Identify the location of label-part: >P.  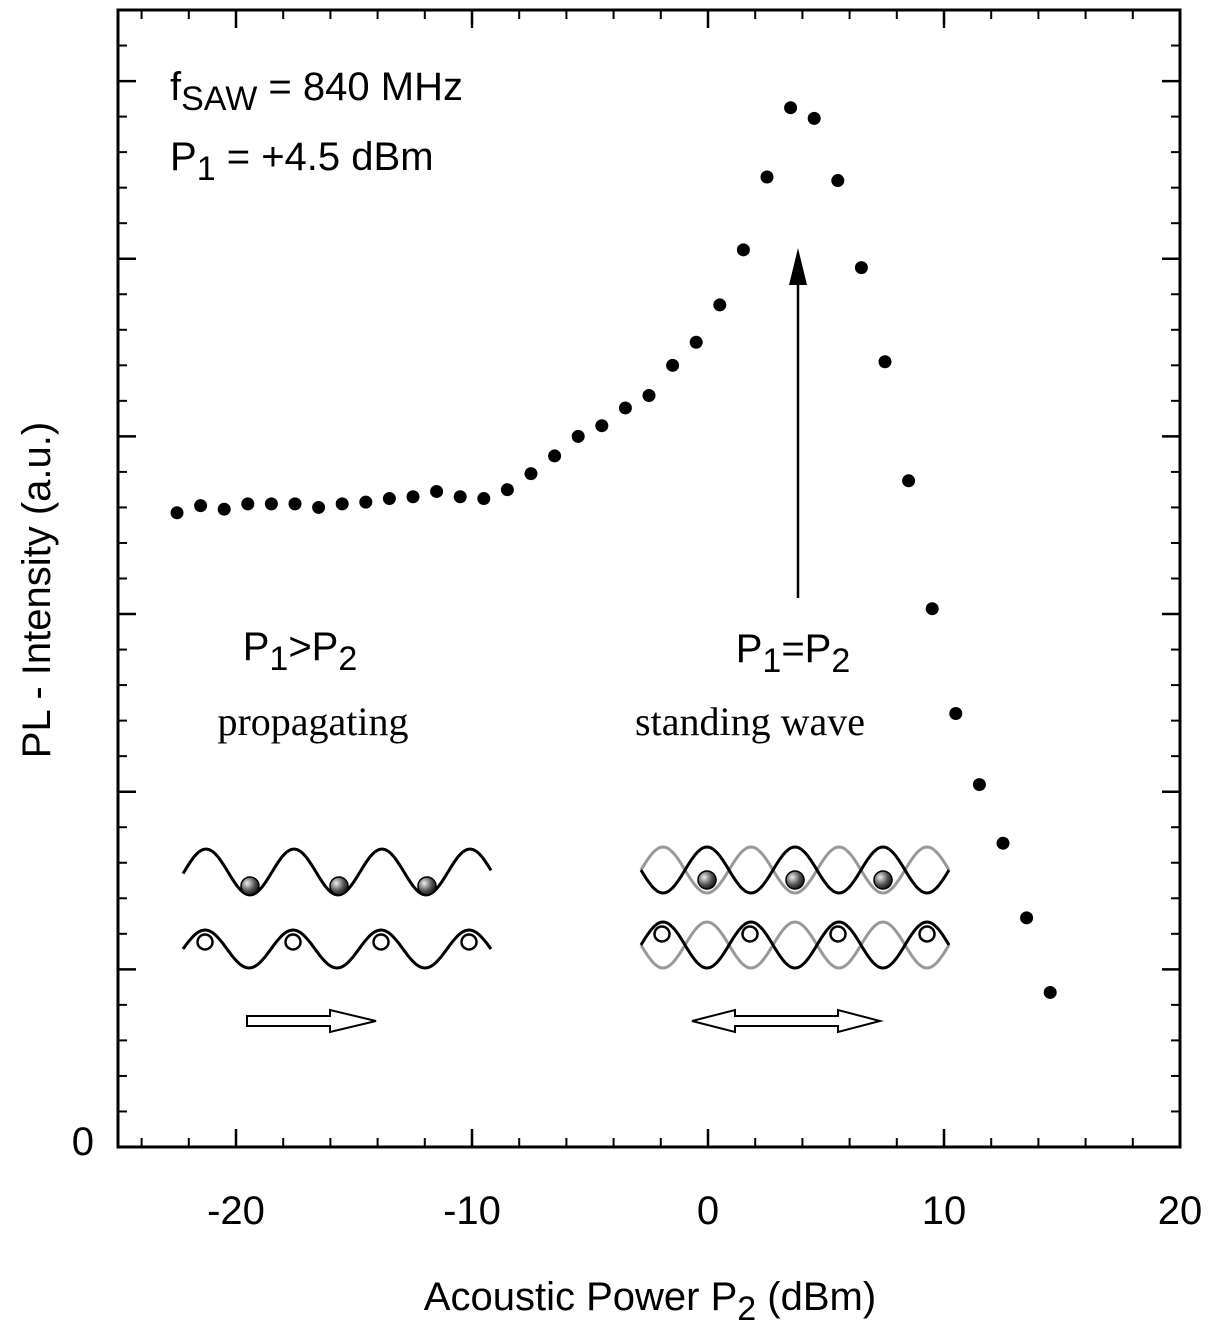
(313, 647).